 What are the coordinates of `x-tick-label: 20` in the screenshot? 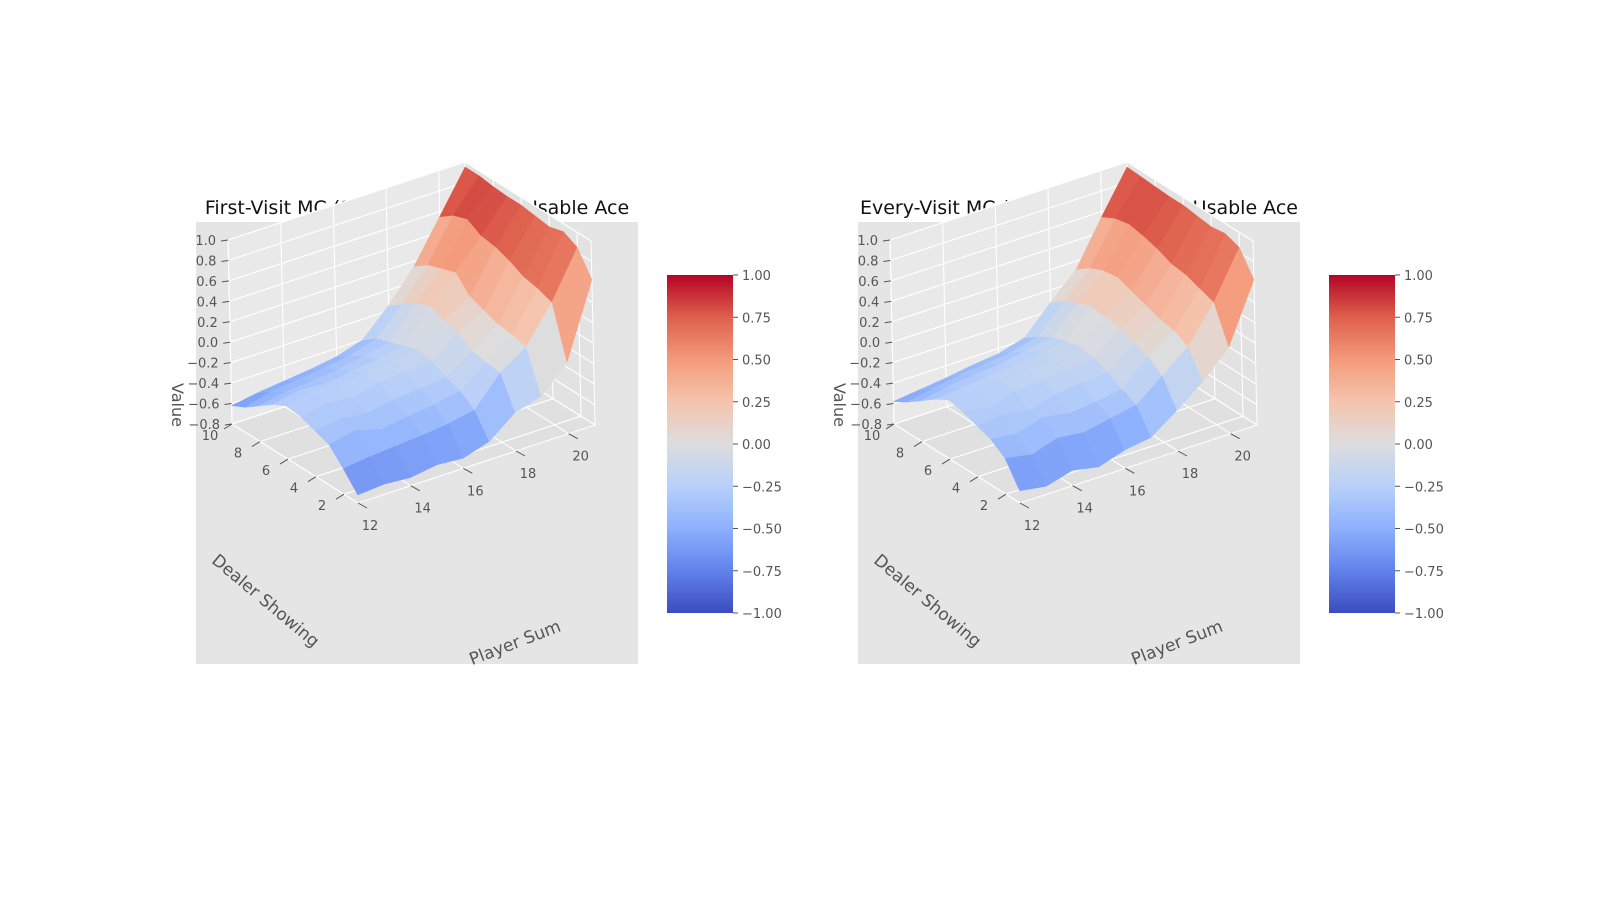 It's located at (580, 457).